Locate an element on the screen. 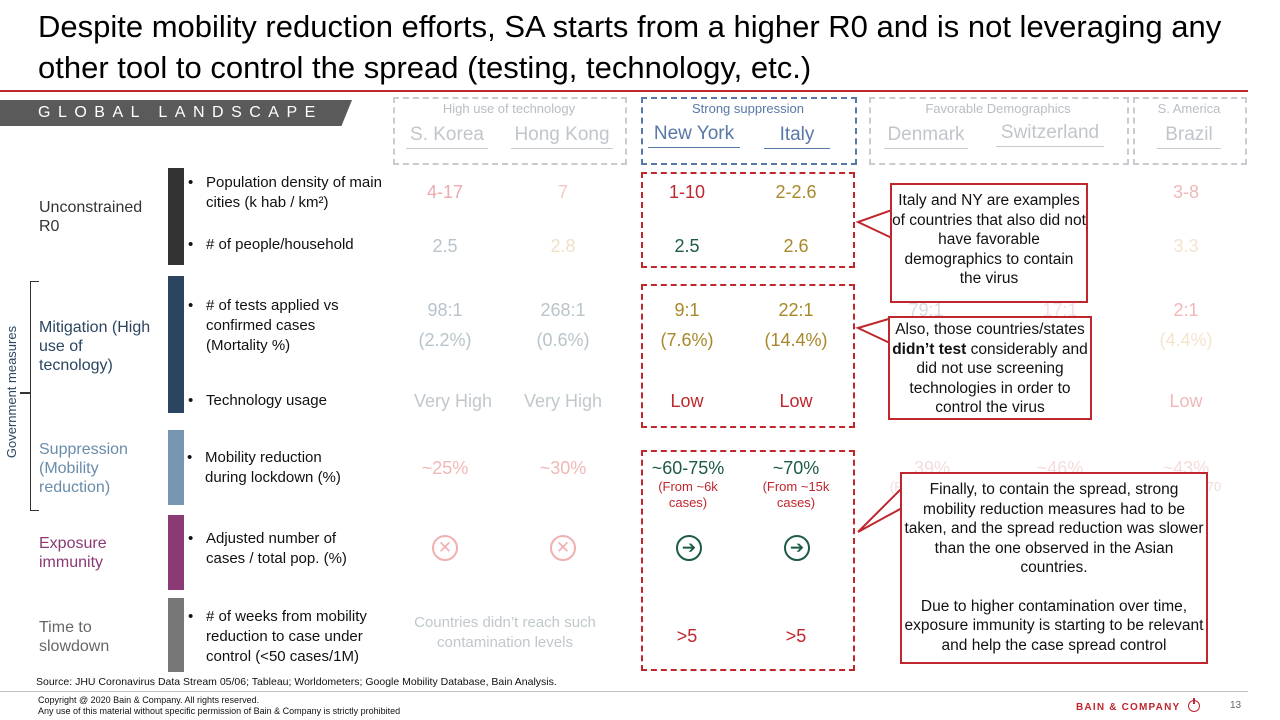 Image resolution: width=1280 pixels, height=720 pixels. country-denmark: Denmark is located at coordinates (926, 136).